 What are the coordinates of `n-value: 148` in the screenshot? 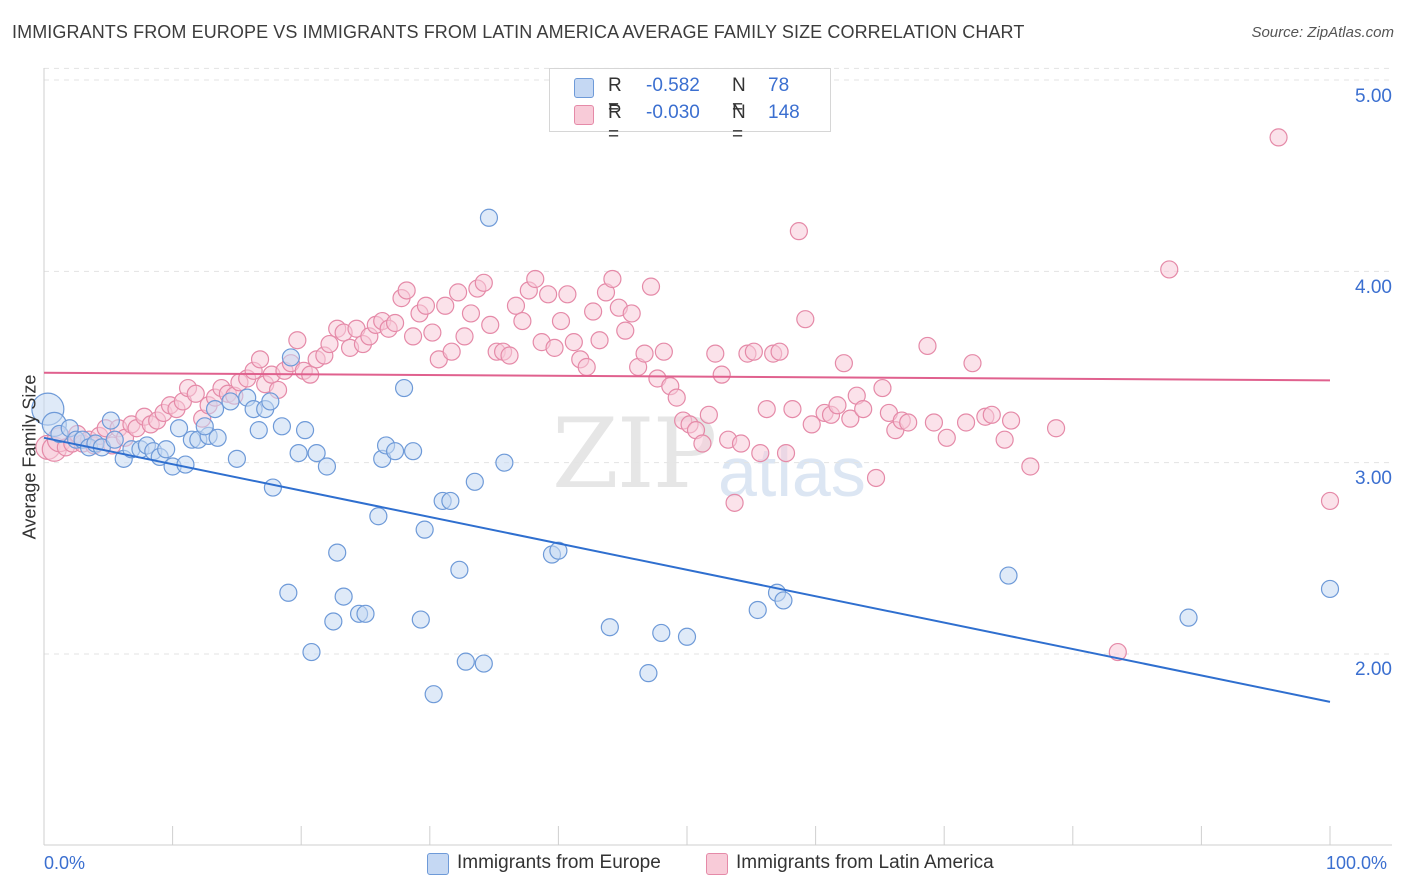 It's located at (784, 112).